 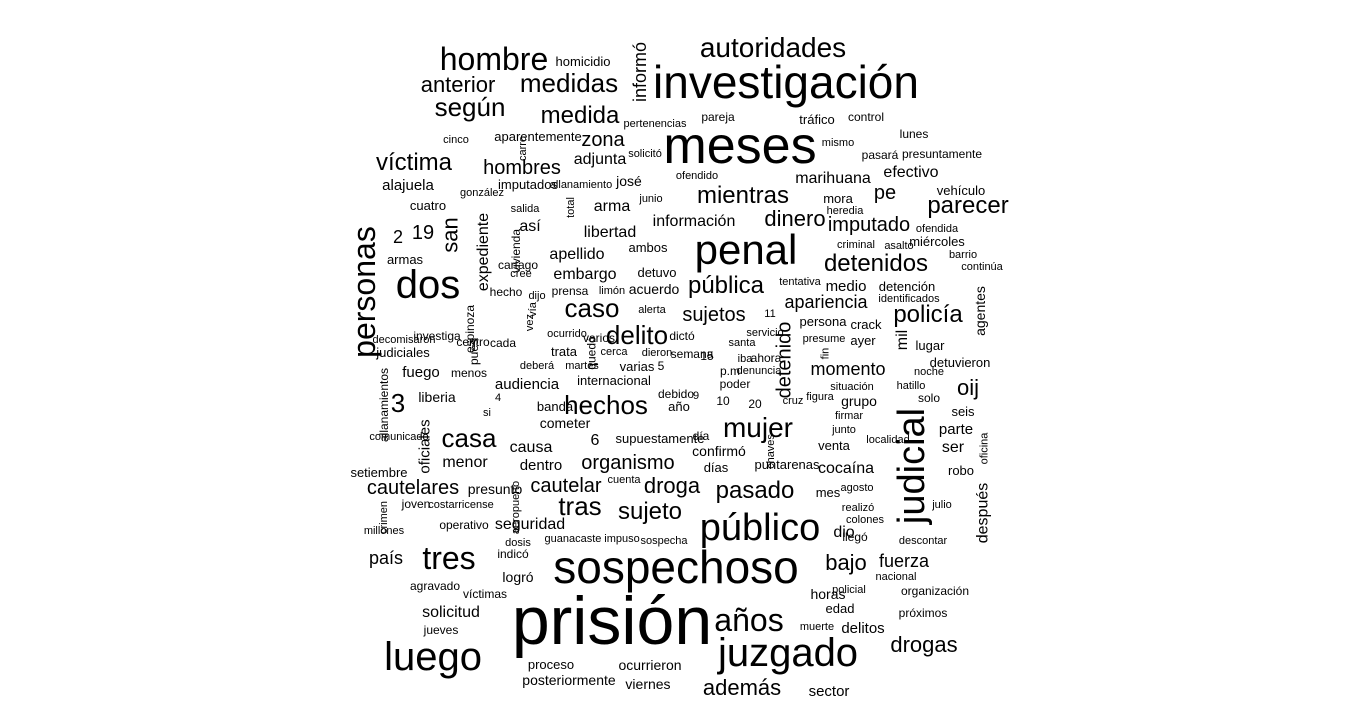 I want to click on word-30: sujeto, so click(x=650, y=511).